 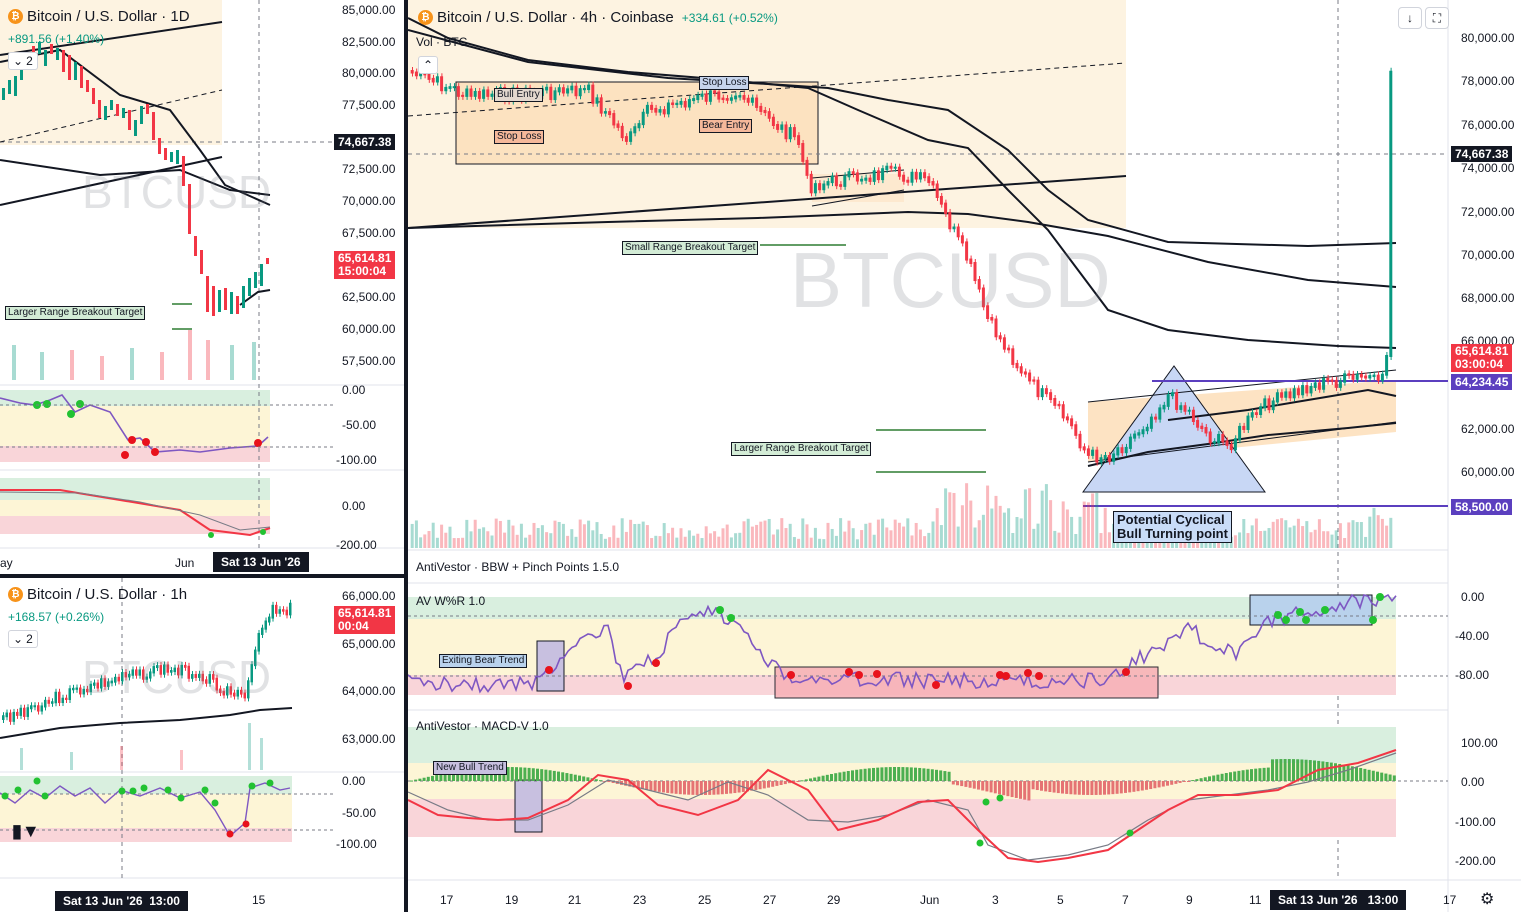 I want to click on wr-indicator-label: AV W%R 1.0, so click(x=451, y=601).